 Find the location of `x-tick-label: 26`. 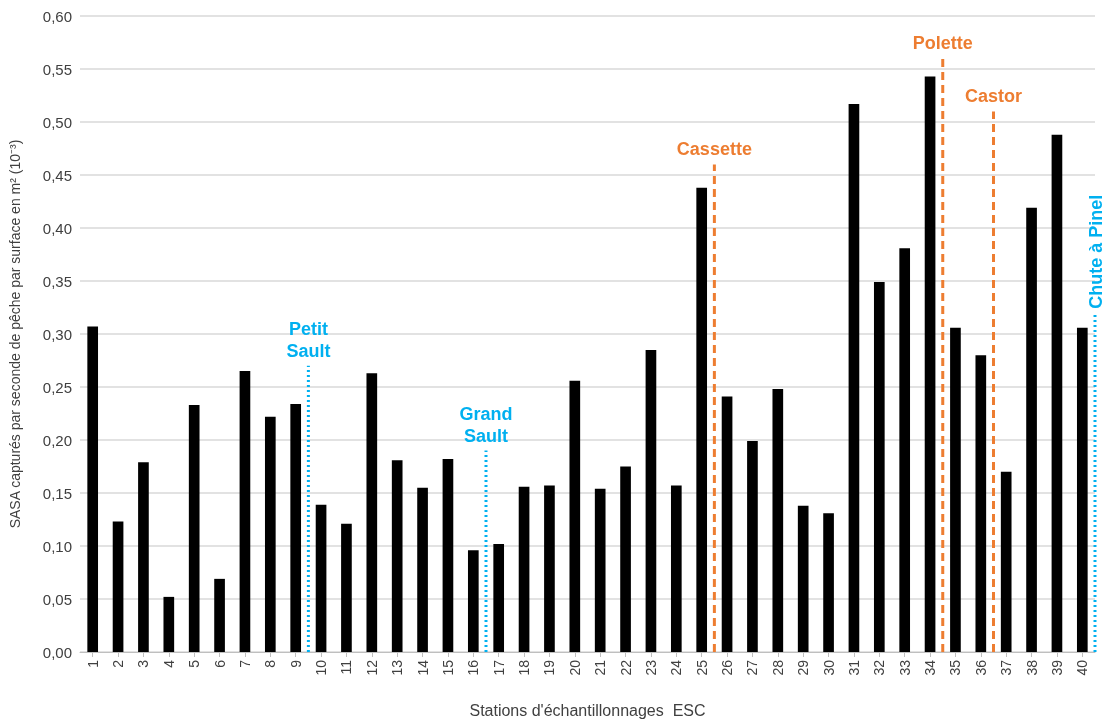

x-tick-label: 26 is located at coordinates (727, 667).